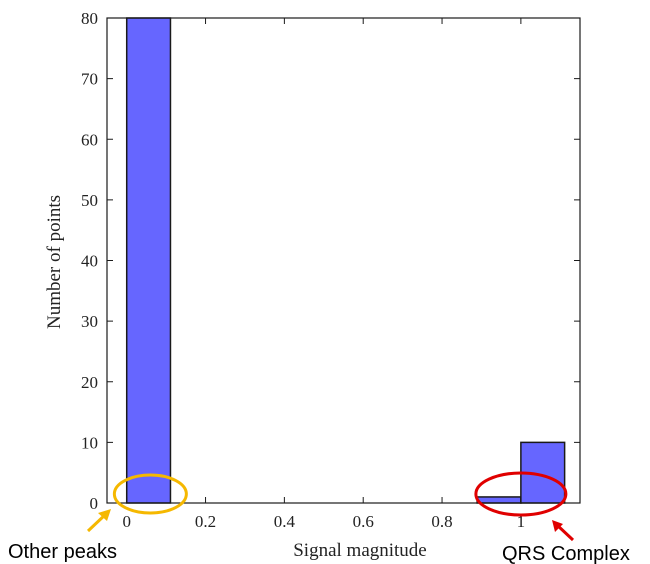 The height and width of the screenshot is (564, 650). I want to click on y-tick-label: 20, so click(89, 382).